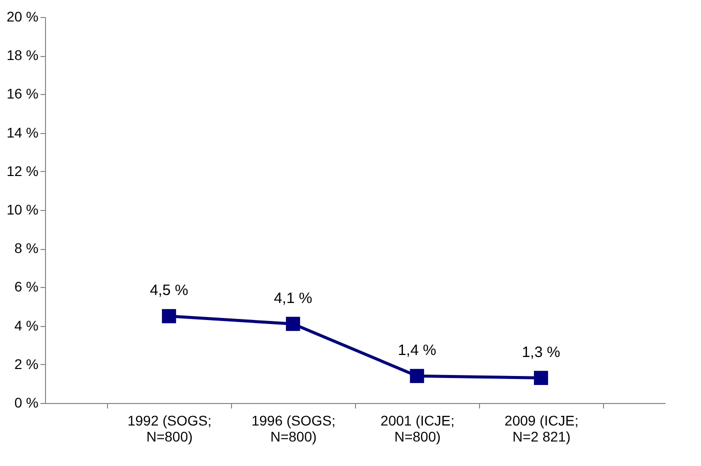 The height and width of the screenshot is (466, 701). Describe the element at coordinates (22, 170) in the screenshot. I see `y-tick-label: 12 %` at that location.